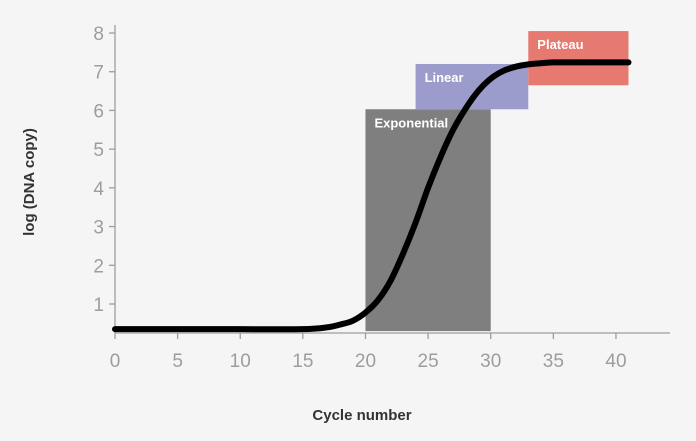 The width and height of the screenshot is (696, 441). Describe the element at coordinates (98, 111) in the screenshot. I see `y-tick-label: 6` at that location.